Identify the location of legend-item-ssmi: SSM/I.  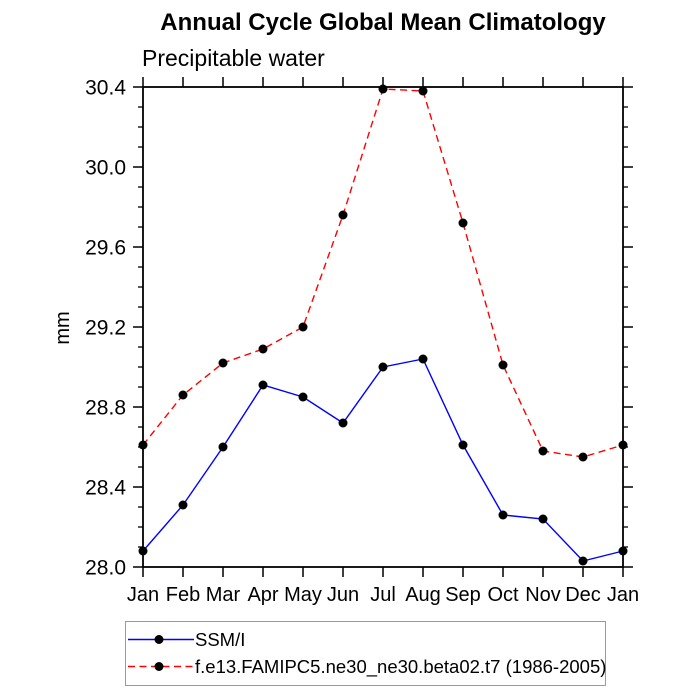
(366, 639).